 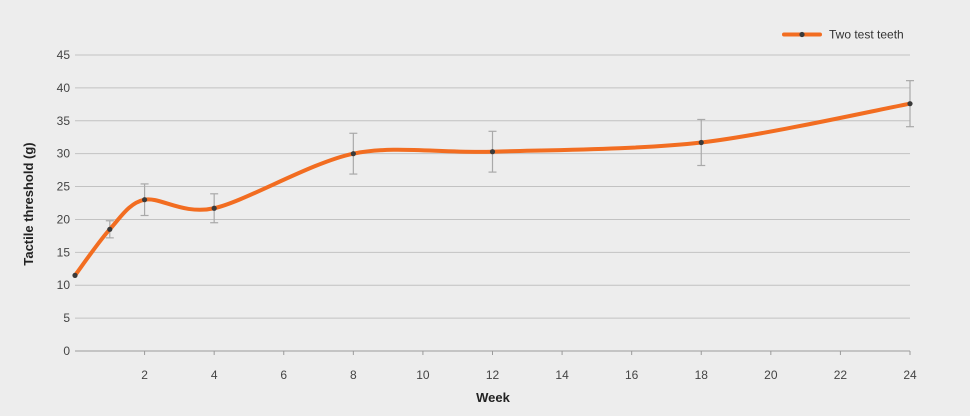 I want to click on y-tick-label: 20, so click(x=64, y=219).